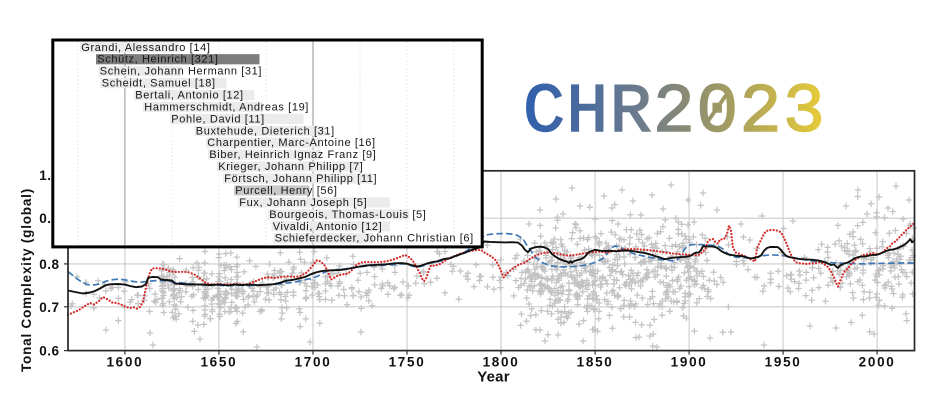 Image resolution: width=935 pixels, height=404 pixels. What do you see at coordinates (292, 155) in the screenshot?
I see `svg-text:Biber, Heinrich Ignaz Franz [9: Biber, Heinrich Ignaz Franz [9]` at bounding box center [292, 155].